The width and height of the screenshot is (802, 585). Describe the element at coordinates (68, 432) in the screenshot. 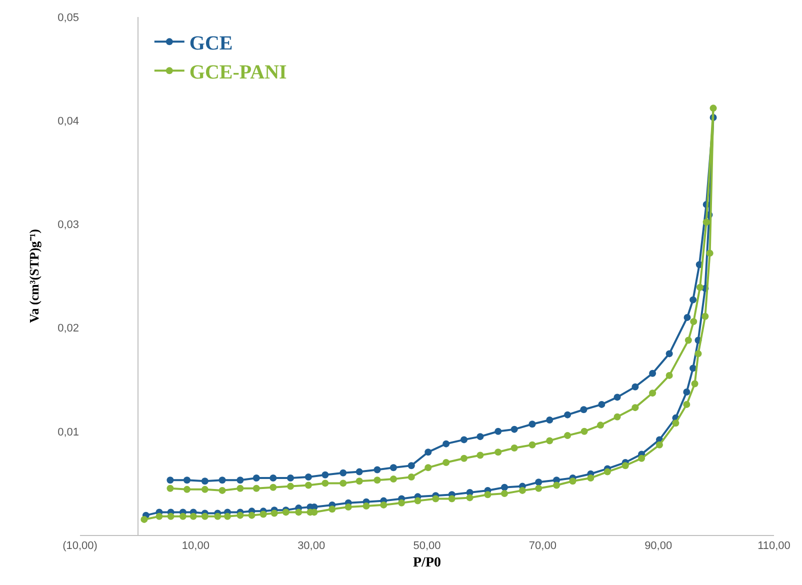

I see `y-tick-label: 0,01` at that location.